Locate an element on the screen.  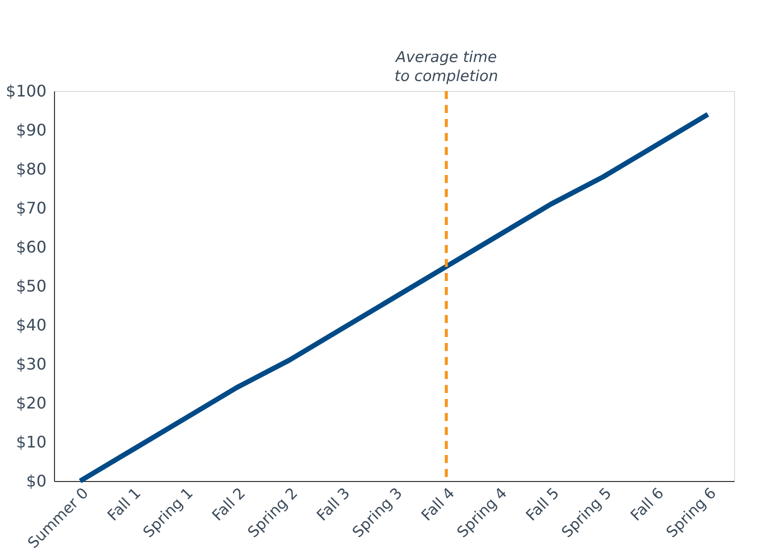
y-tick-label: $10 is located at coordinates (31, 442).